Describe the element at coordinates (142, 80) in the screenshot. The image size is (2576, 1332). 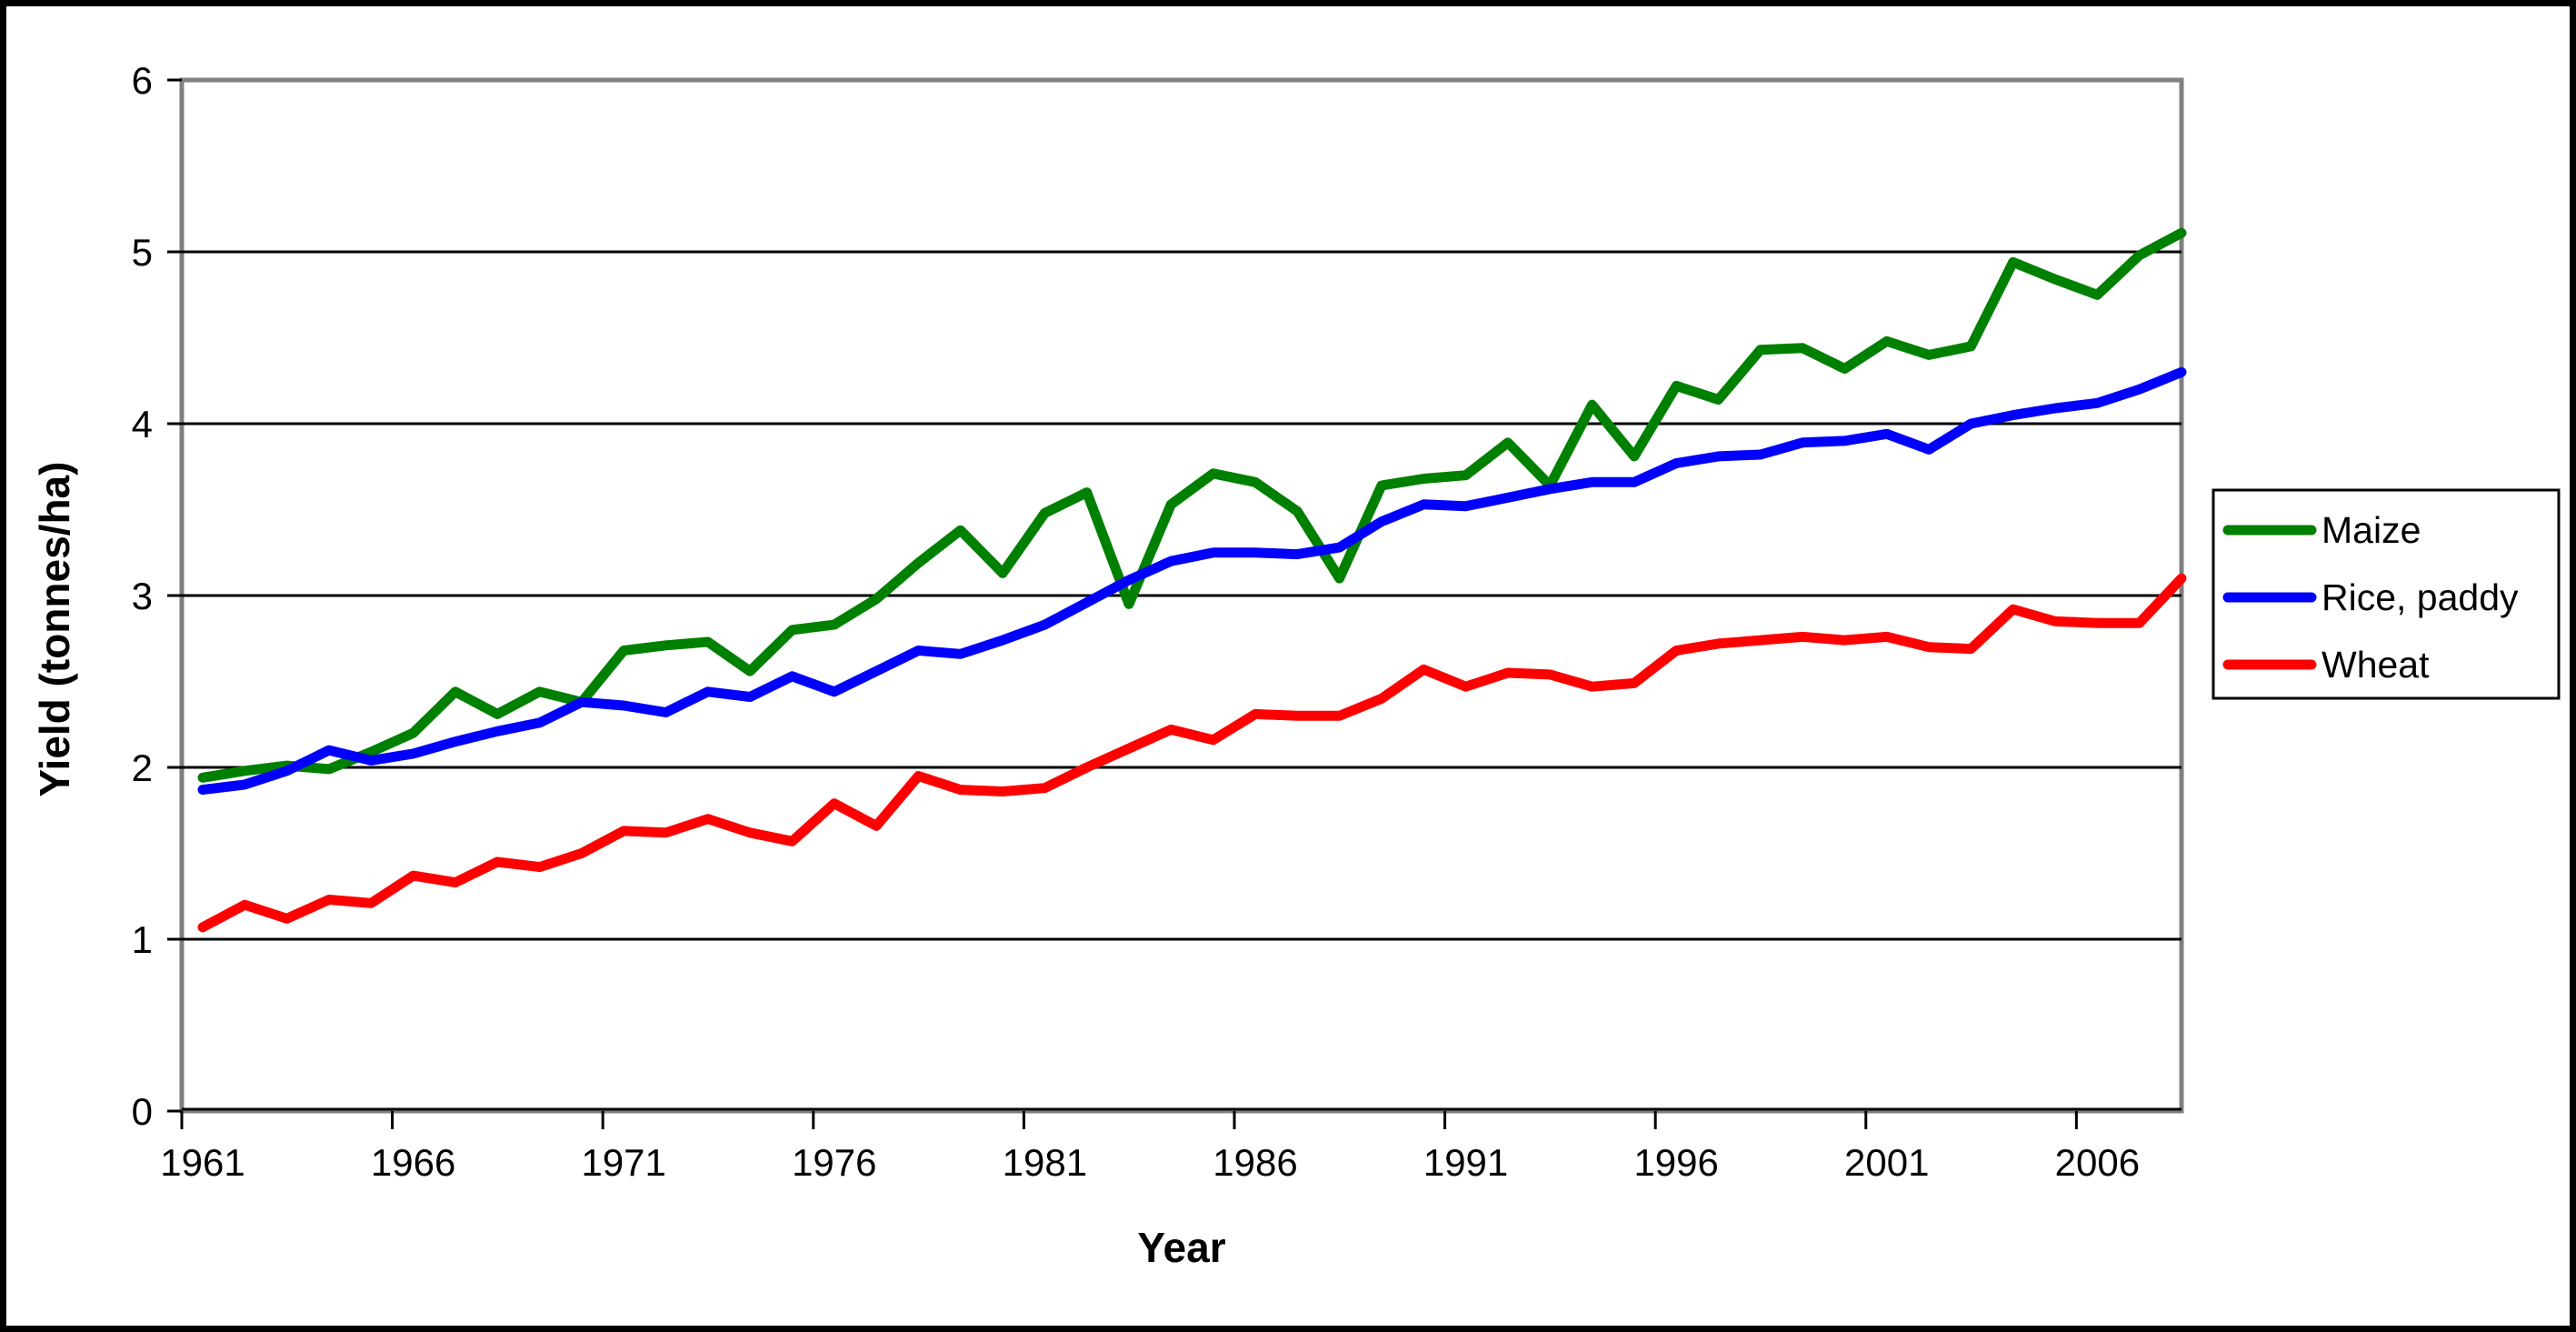
I see `y-tick-label-6: 6` at that location.